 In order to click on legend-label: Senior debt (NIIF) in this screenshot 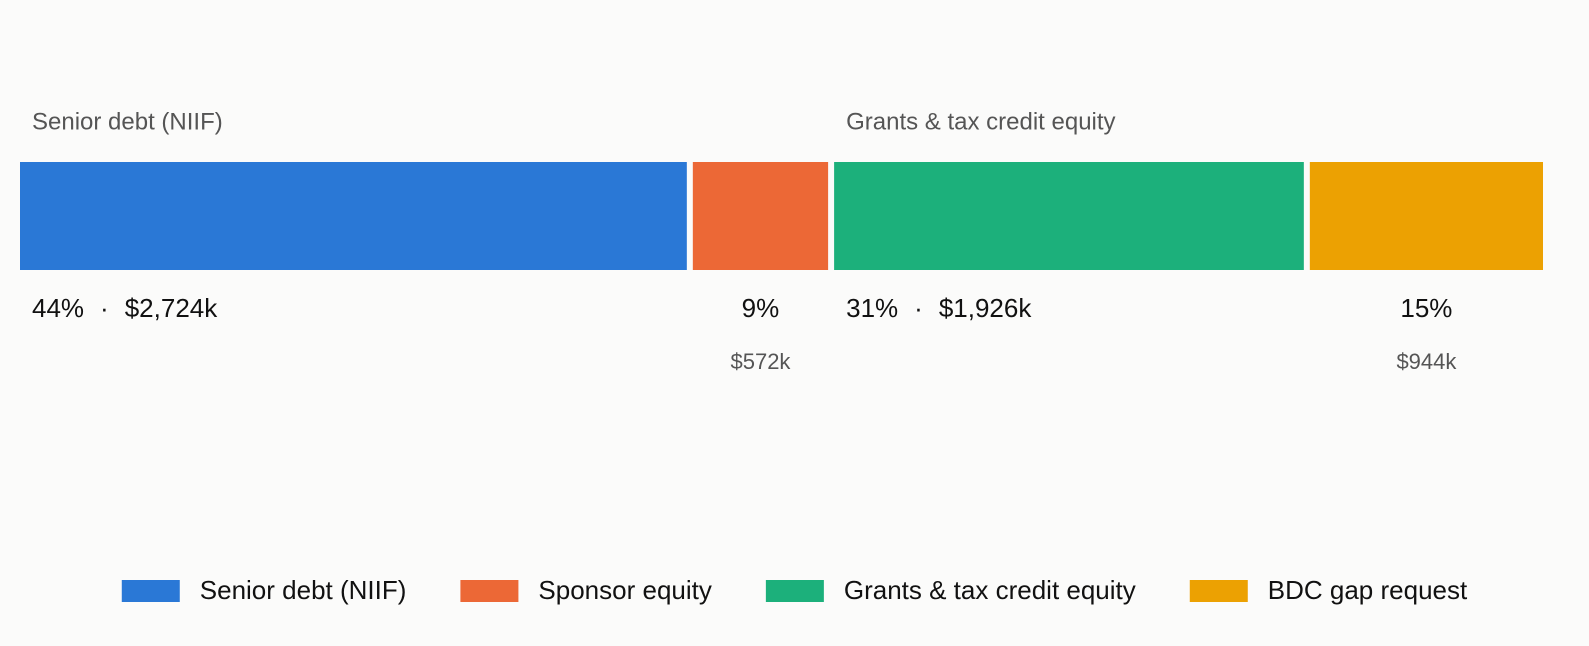, I will do `click(303, 590)`.